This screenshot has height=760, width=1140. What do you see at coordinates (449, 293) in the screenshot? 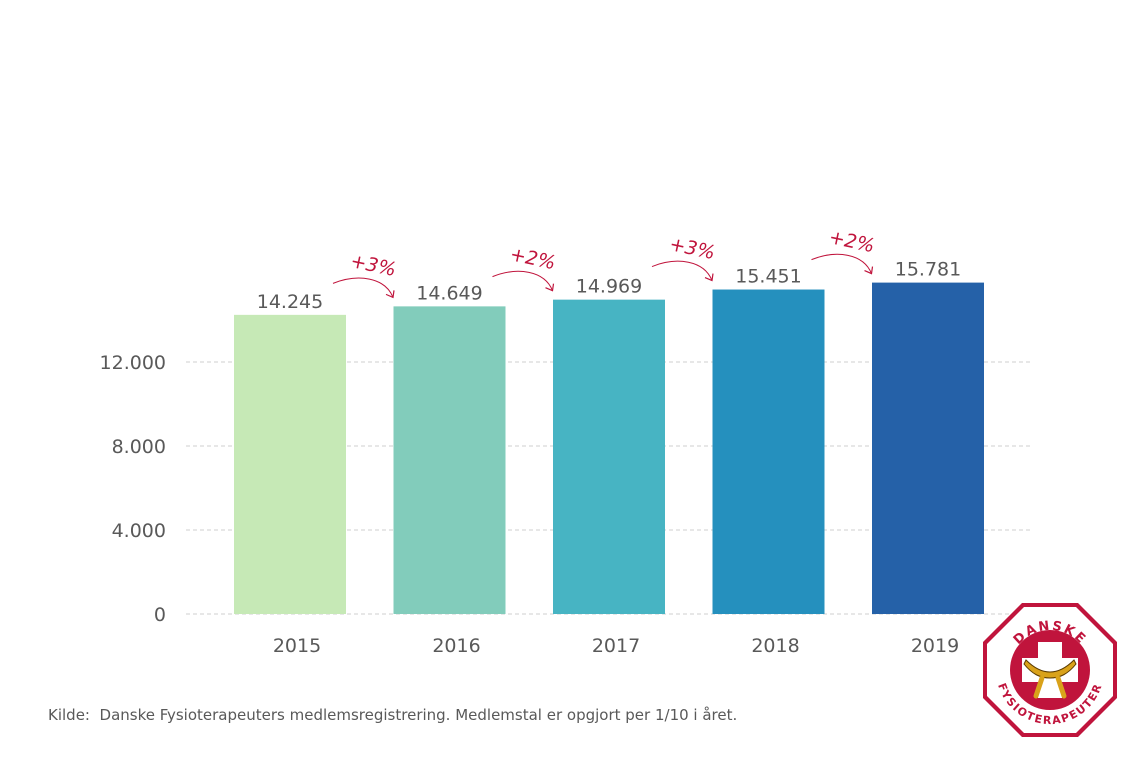
I see `bar-value-label: 14.649` at bounding box center [449, 293].